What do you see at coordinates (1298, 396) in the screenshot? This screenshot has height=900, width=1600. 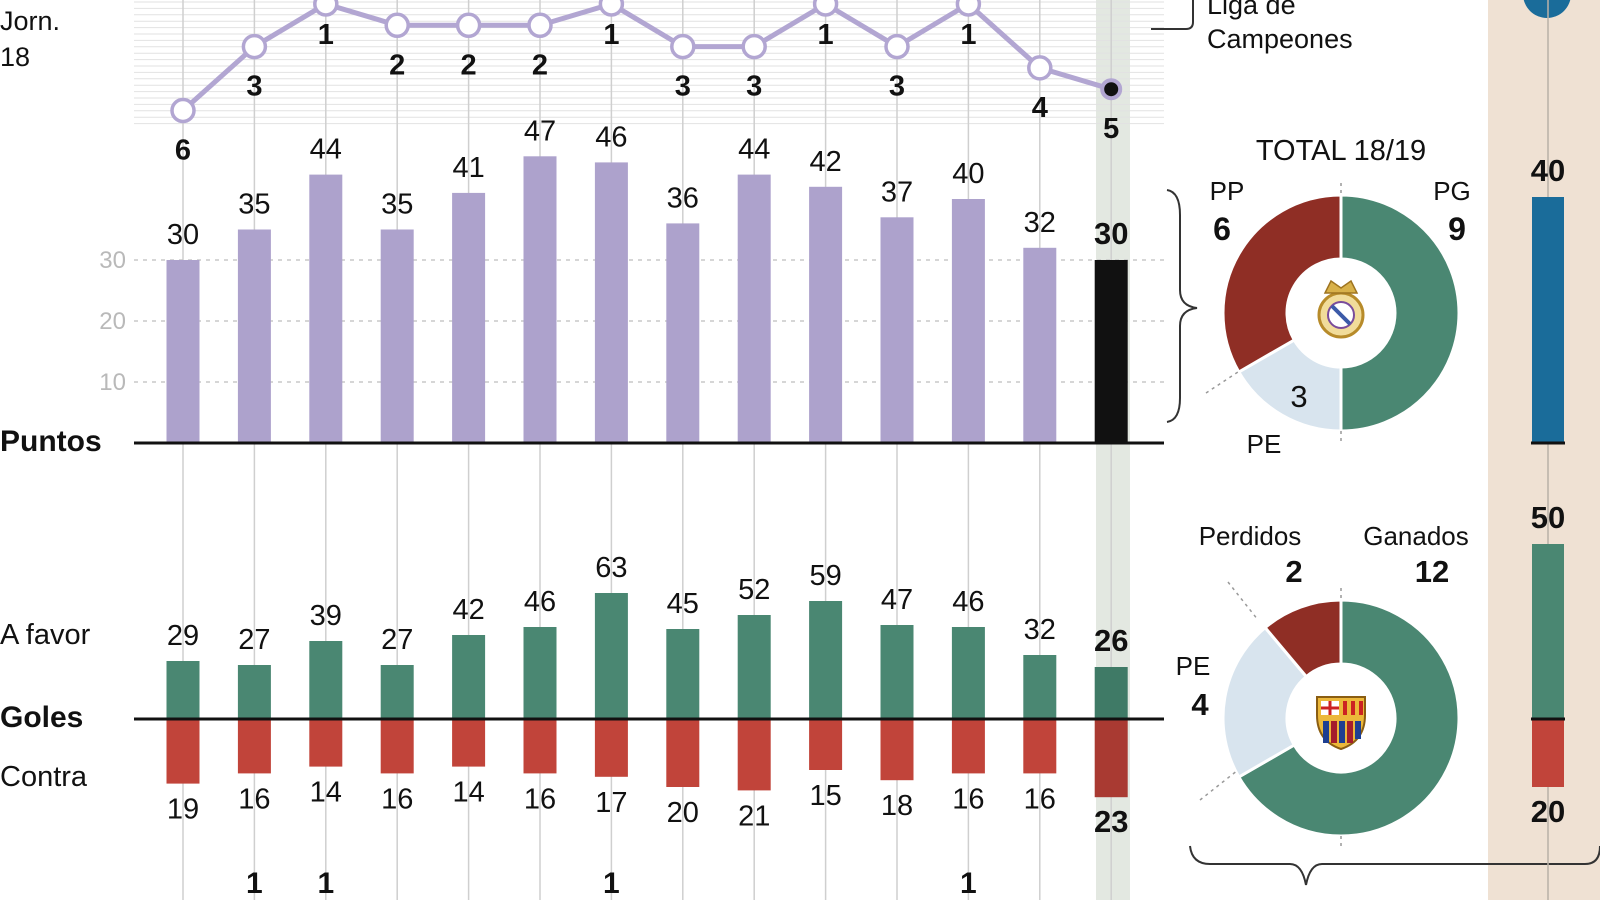 I see `rm-pe-value: 3` at bounding box center [1298, 396].